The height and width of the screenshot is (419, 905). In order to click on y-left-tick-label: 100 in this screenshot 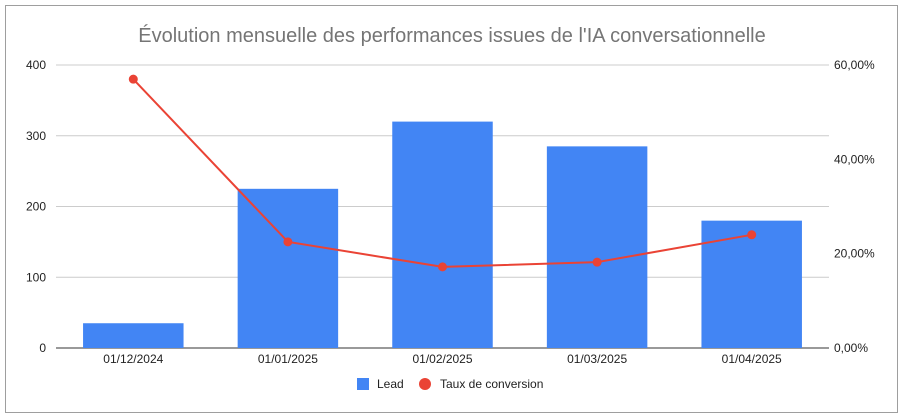, I will do `click(36, 277)`.